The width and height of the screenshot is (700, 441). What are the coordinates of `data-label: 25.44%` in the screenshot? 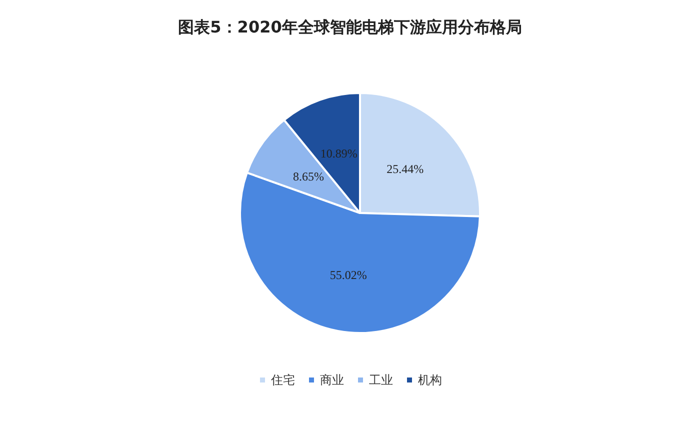 It's located at (405, 169).